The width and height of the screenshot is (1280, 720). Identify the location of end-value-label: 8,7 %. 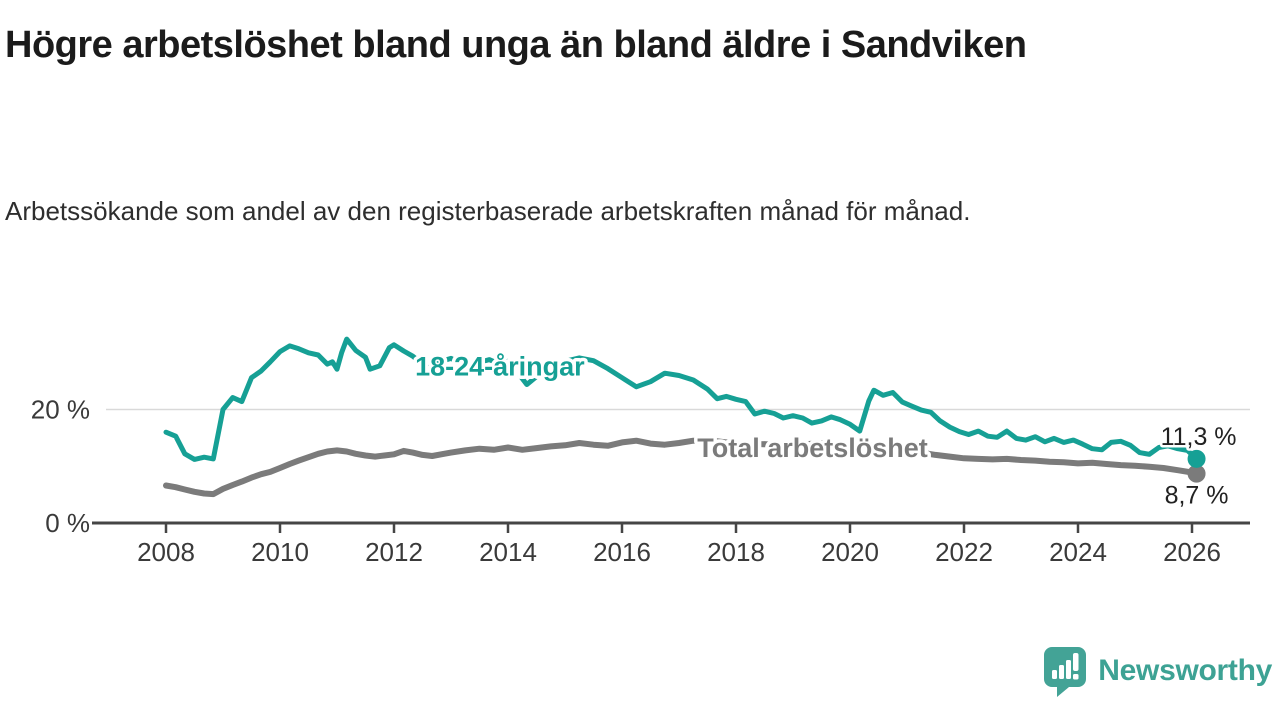
(1197, 496).